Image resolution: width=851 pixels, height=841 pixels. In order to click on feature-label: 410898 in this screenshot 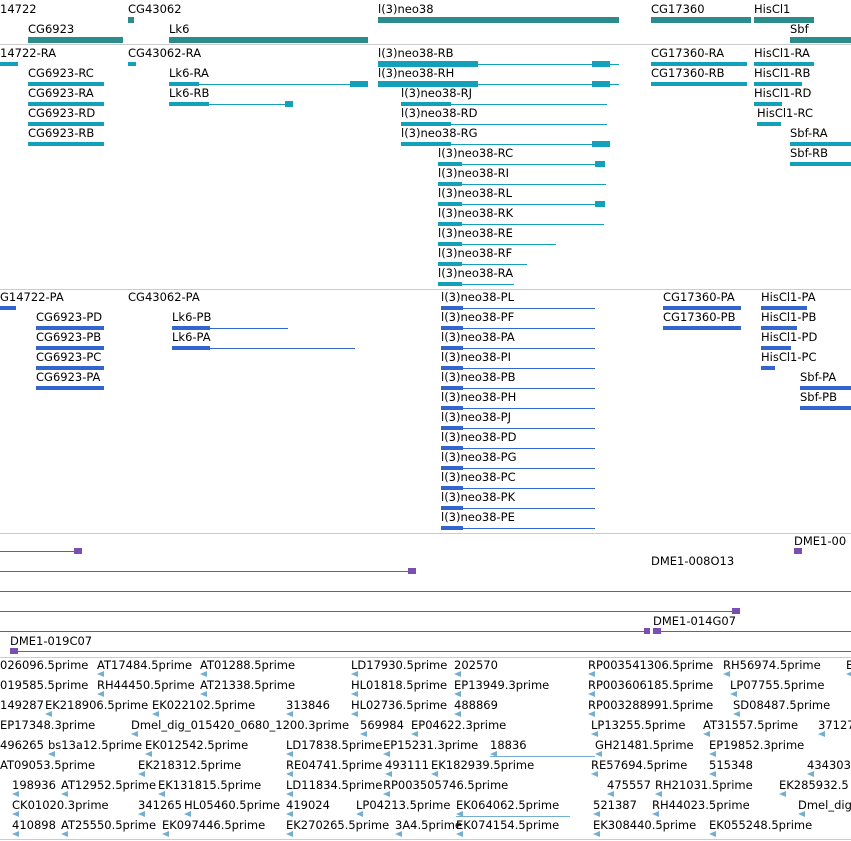, I will do `click(34, 825)`.